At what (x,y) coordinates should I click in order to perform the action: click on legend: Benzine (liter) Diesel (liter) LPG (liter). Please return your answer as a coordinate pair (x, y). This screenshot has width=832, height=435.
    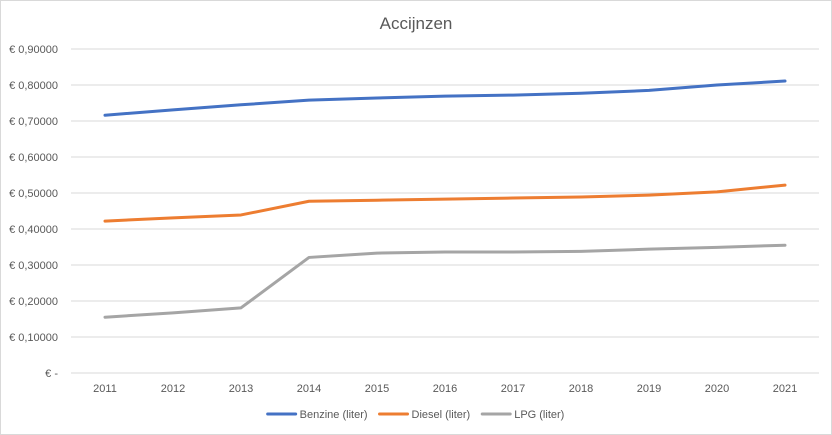
    Looking at the image, I should click on (415, 415).